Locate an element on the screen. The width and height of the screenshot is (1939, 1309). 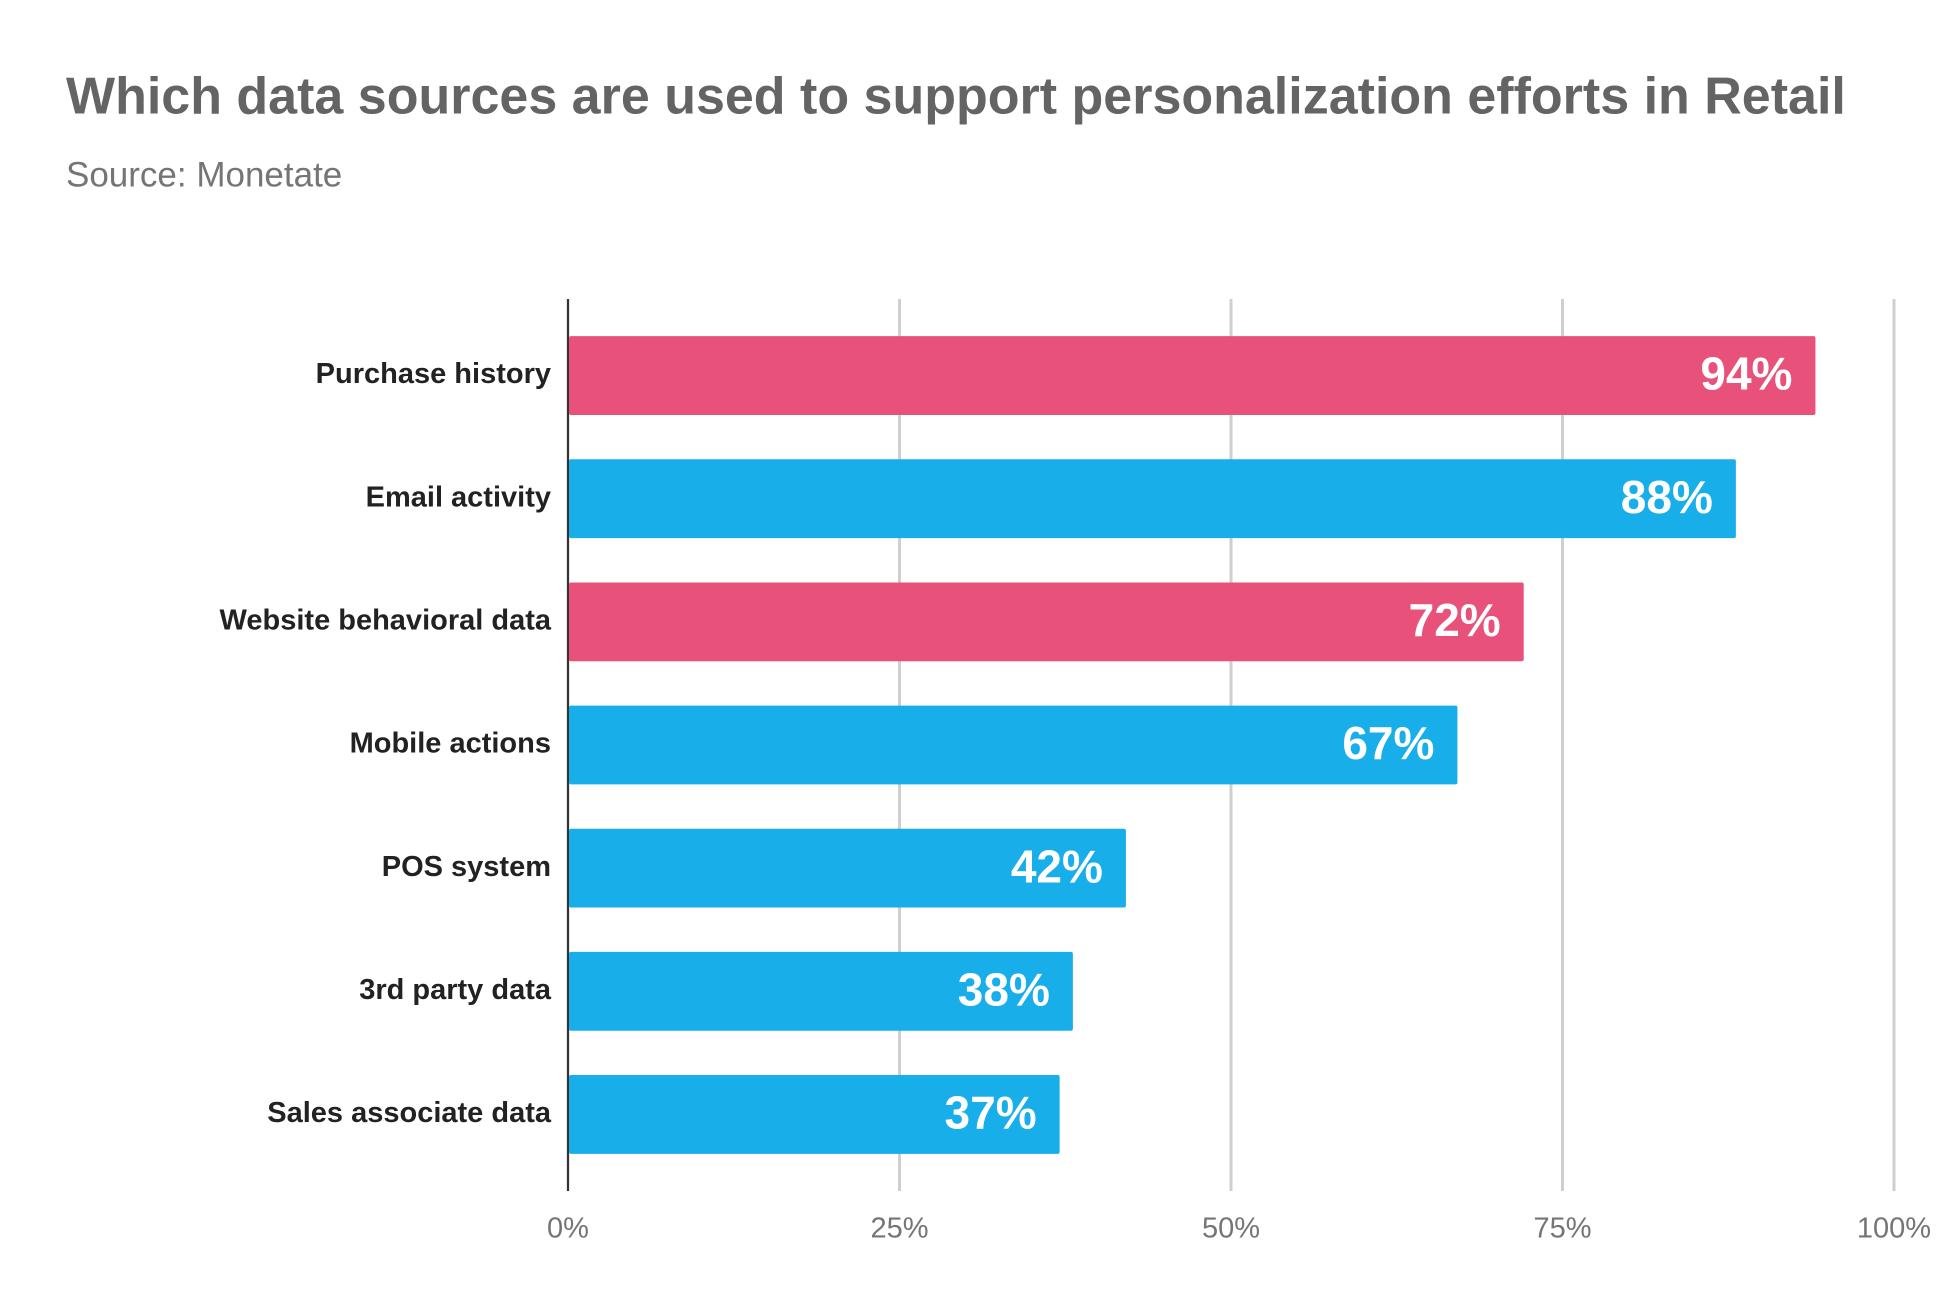
value-label: 38% is located at coordinates (1004, 989).